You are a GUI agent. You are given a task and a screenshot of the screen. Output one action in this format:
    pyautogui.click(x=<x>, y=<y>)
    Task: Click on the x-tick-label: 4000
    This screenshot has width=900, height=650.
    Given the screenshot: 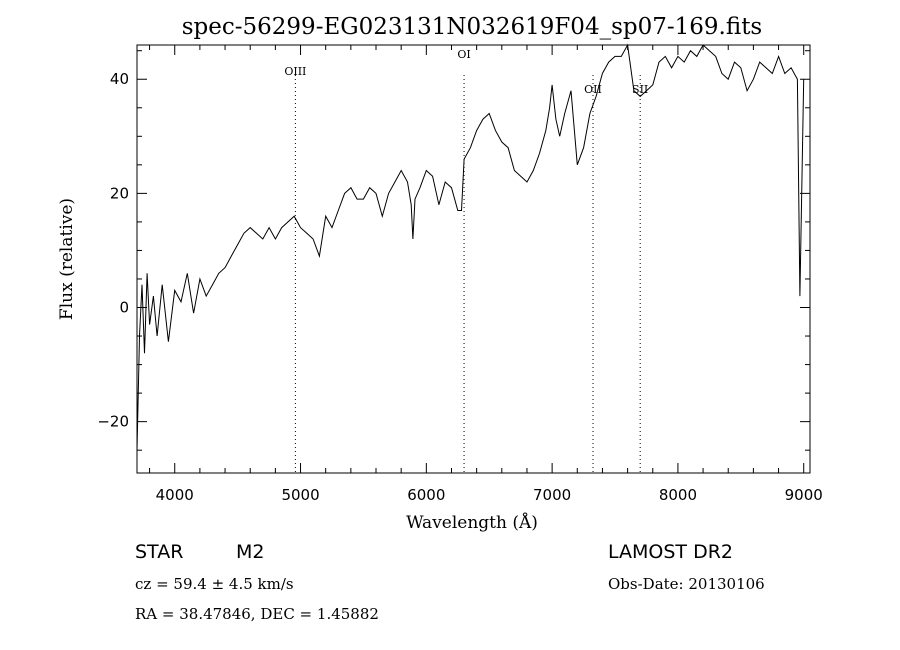 What is the action you would take?
    pyautogui.click(x=175, y=495)
    